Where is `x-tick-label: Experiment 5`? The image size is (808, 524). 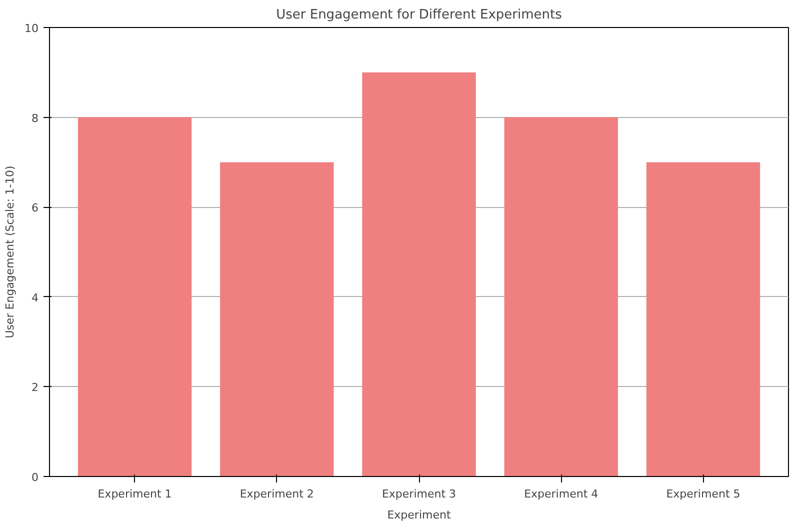
x-tick-label: Experiment 5 is located at coordinates (703, 494).